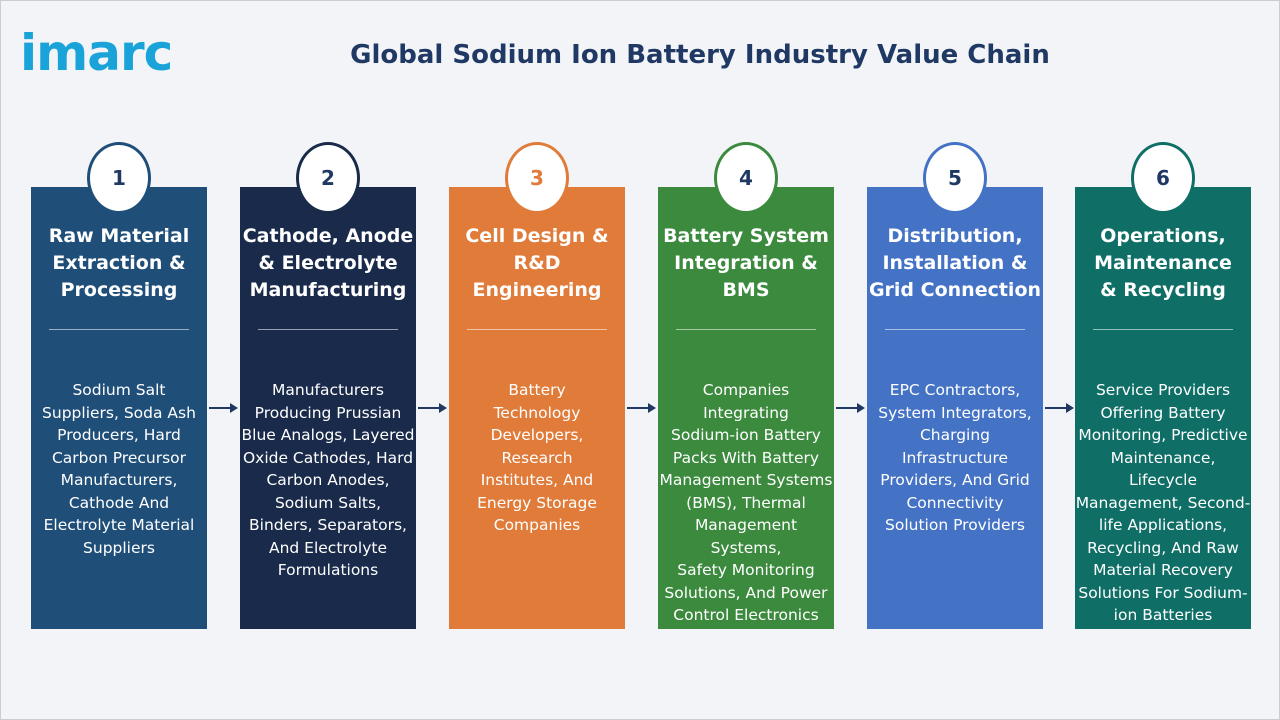  I want to click on stage-title: Cell Design & R&D Engineering, so click(537, 263).